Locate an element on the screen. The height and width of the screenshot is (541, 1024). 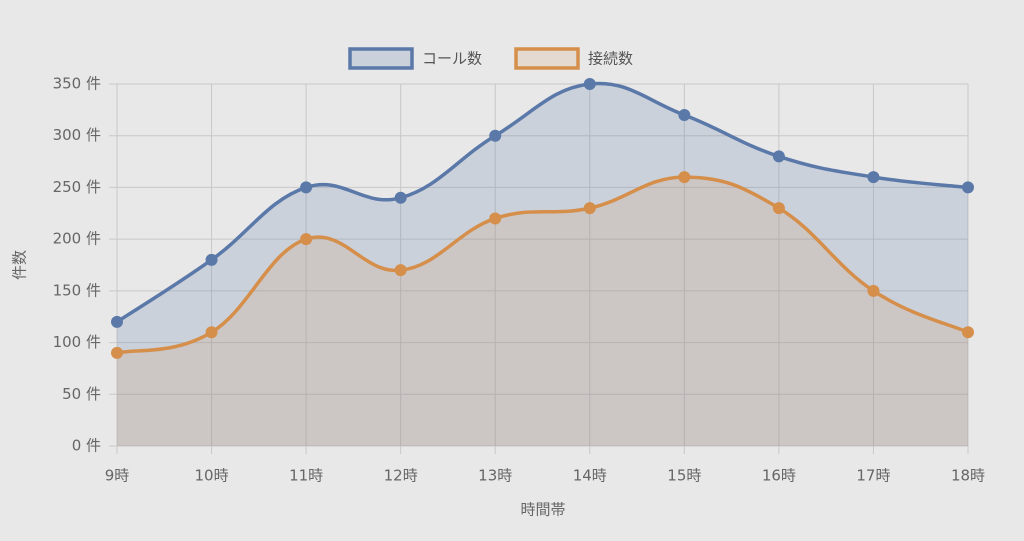
x-tick-label: 9時 is located at coordinates (117, 476).